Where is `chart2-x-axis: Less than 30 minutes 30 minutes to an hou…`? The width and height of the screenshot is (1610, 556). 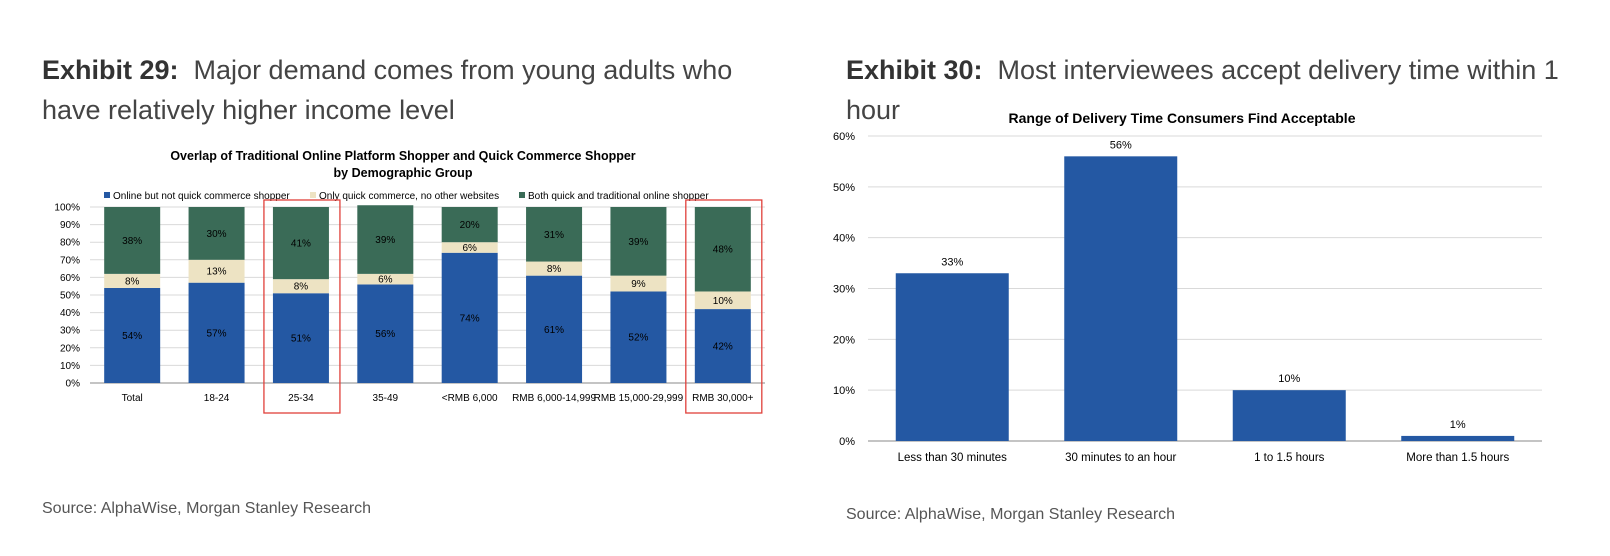
chart2-x-axis: Less than 30 minutes 30 minutes to an hou… is located at coordinates (1204, 458).